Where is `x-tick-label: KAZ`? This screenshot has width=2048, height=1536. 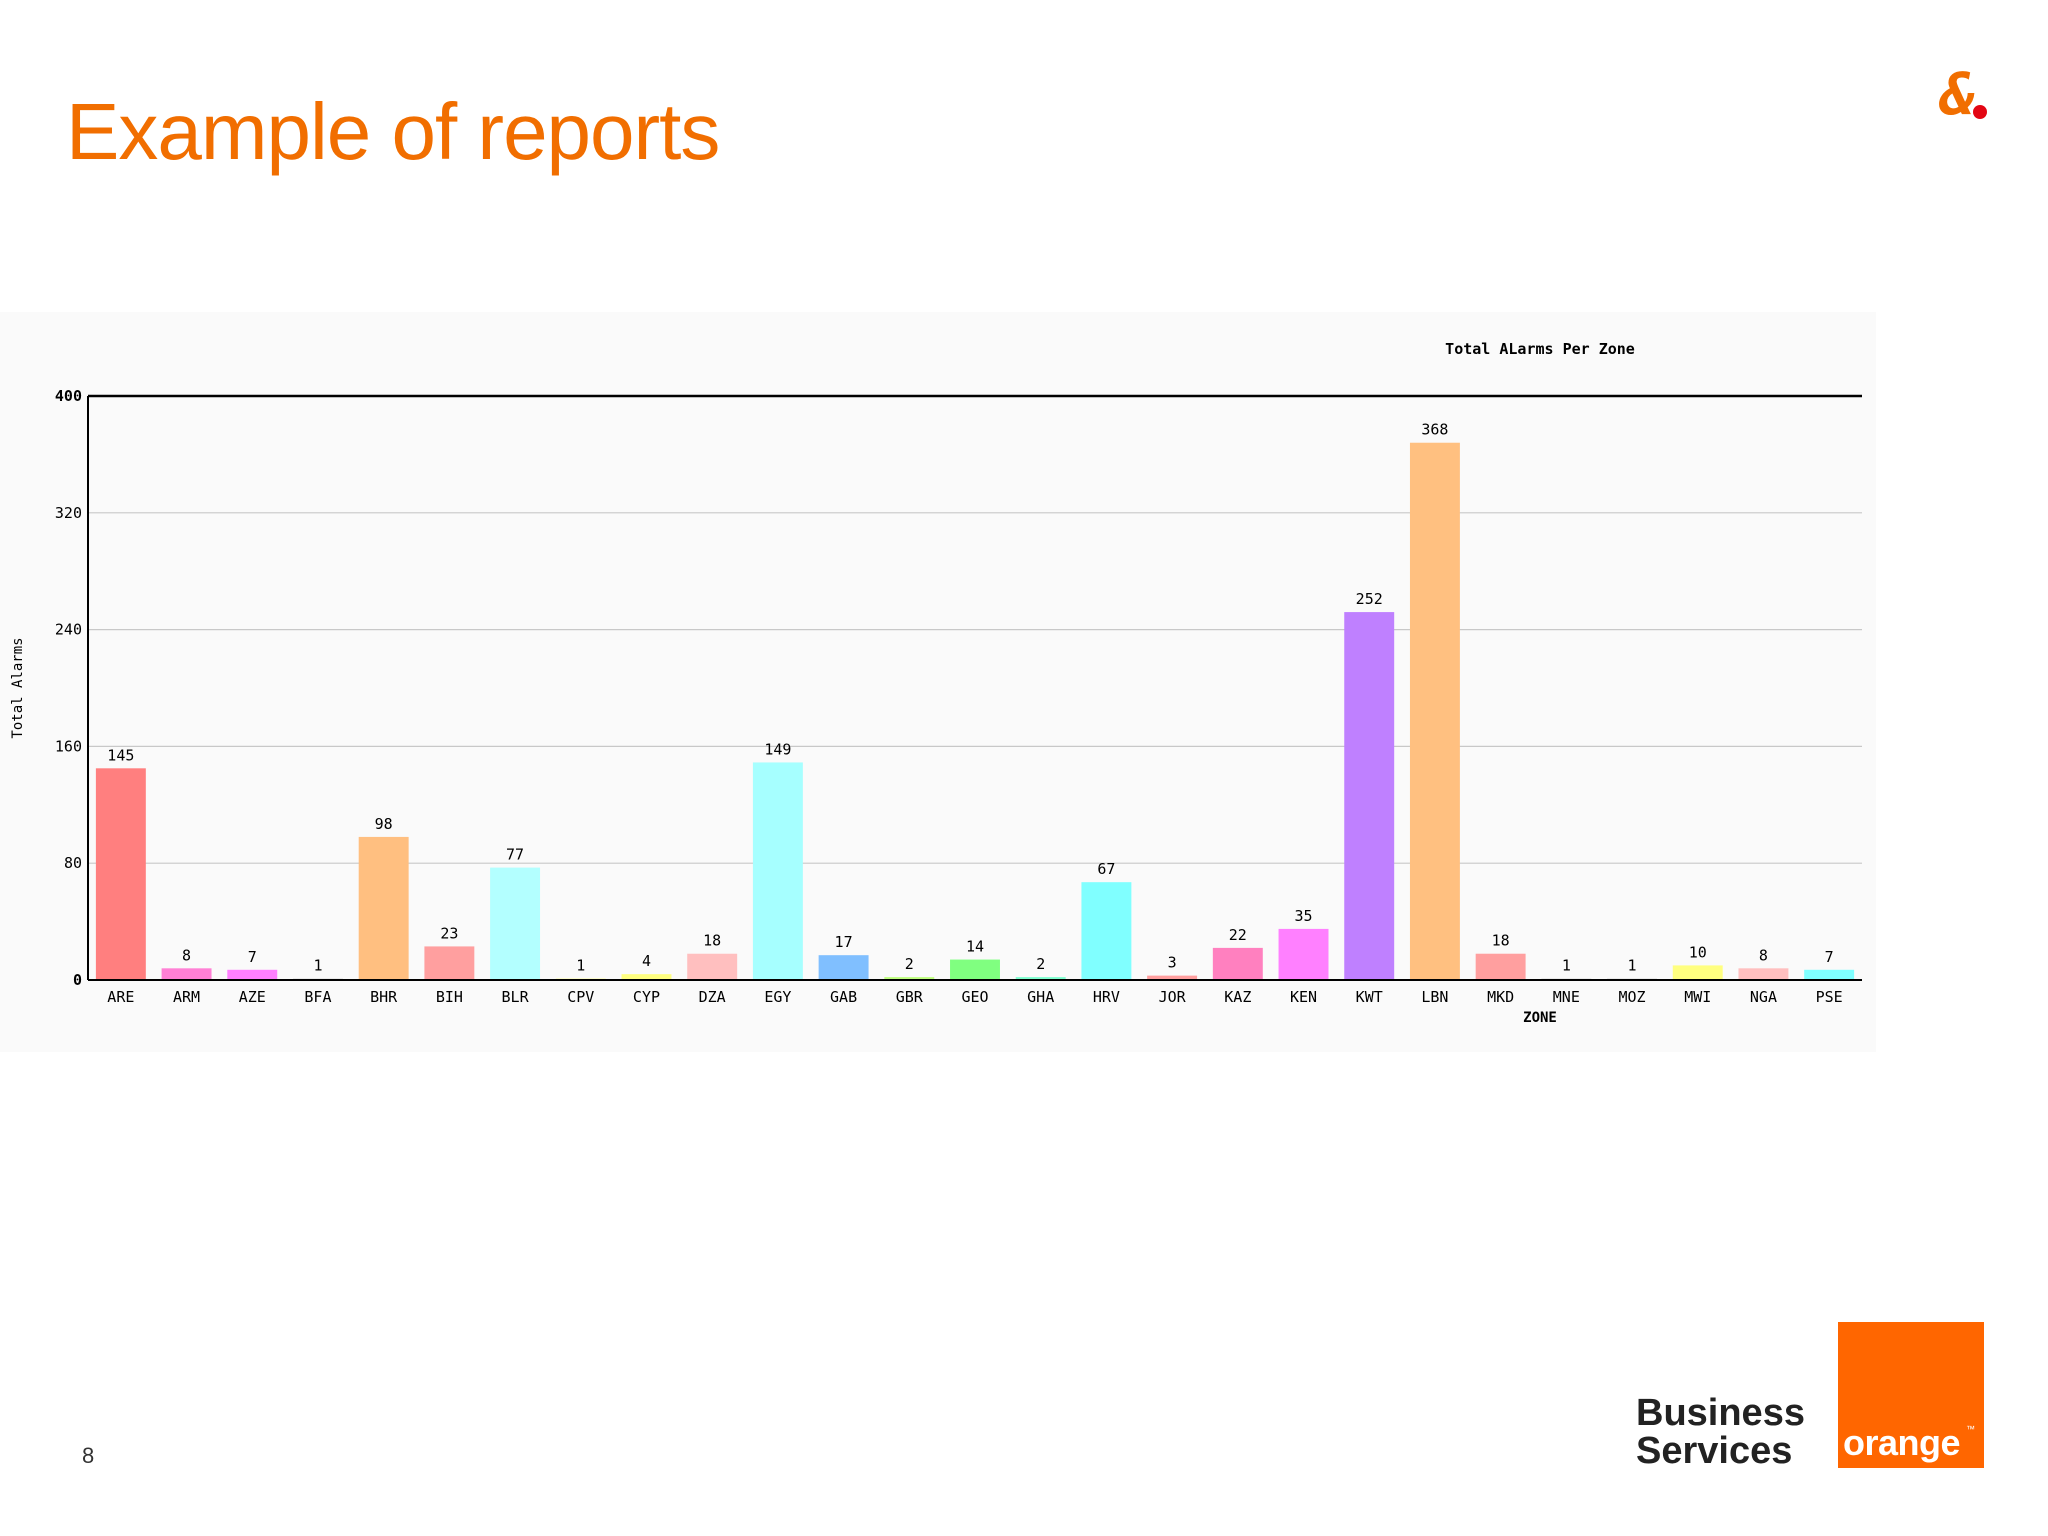 x-tick-label: KAZ is located at coordinates (1237, 997).